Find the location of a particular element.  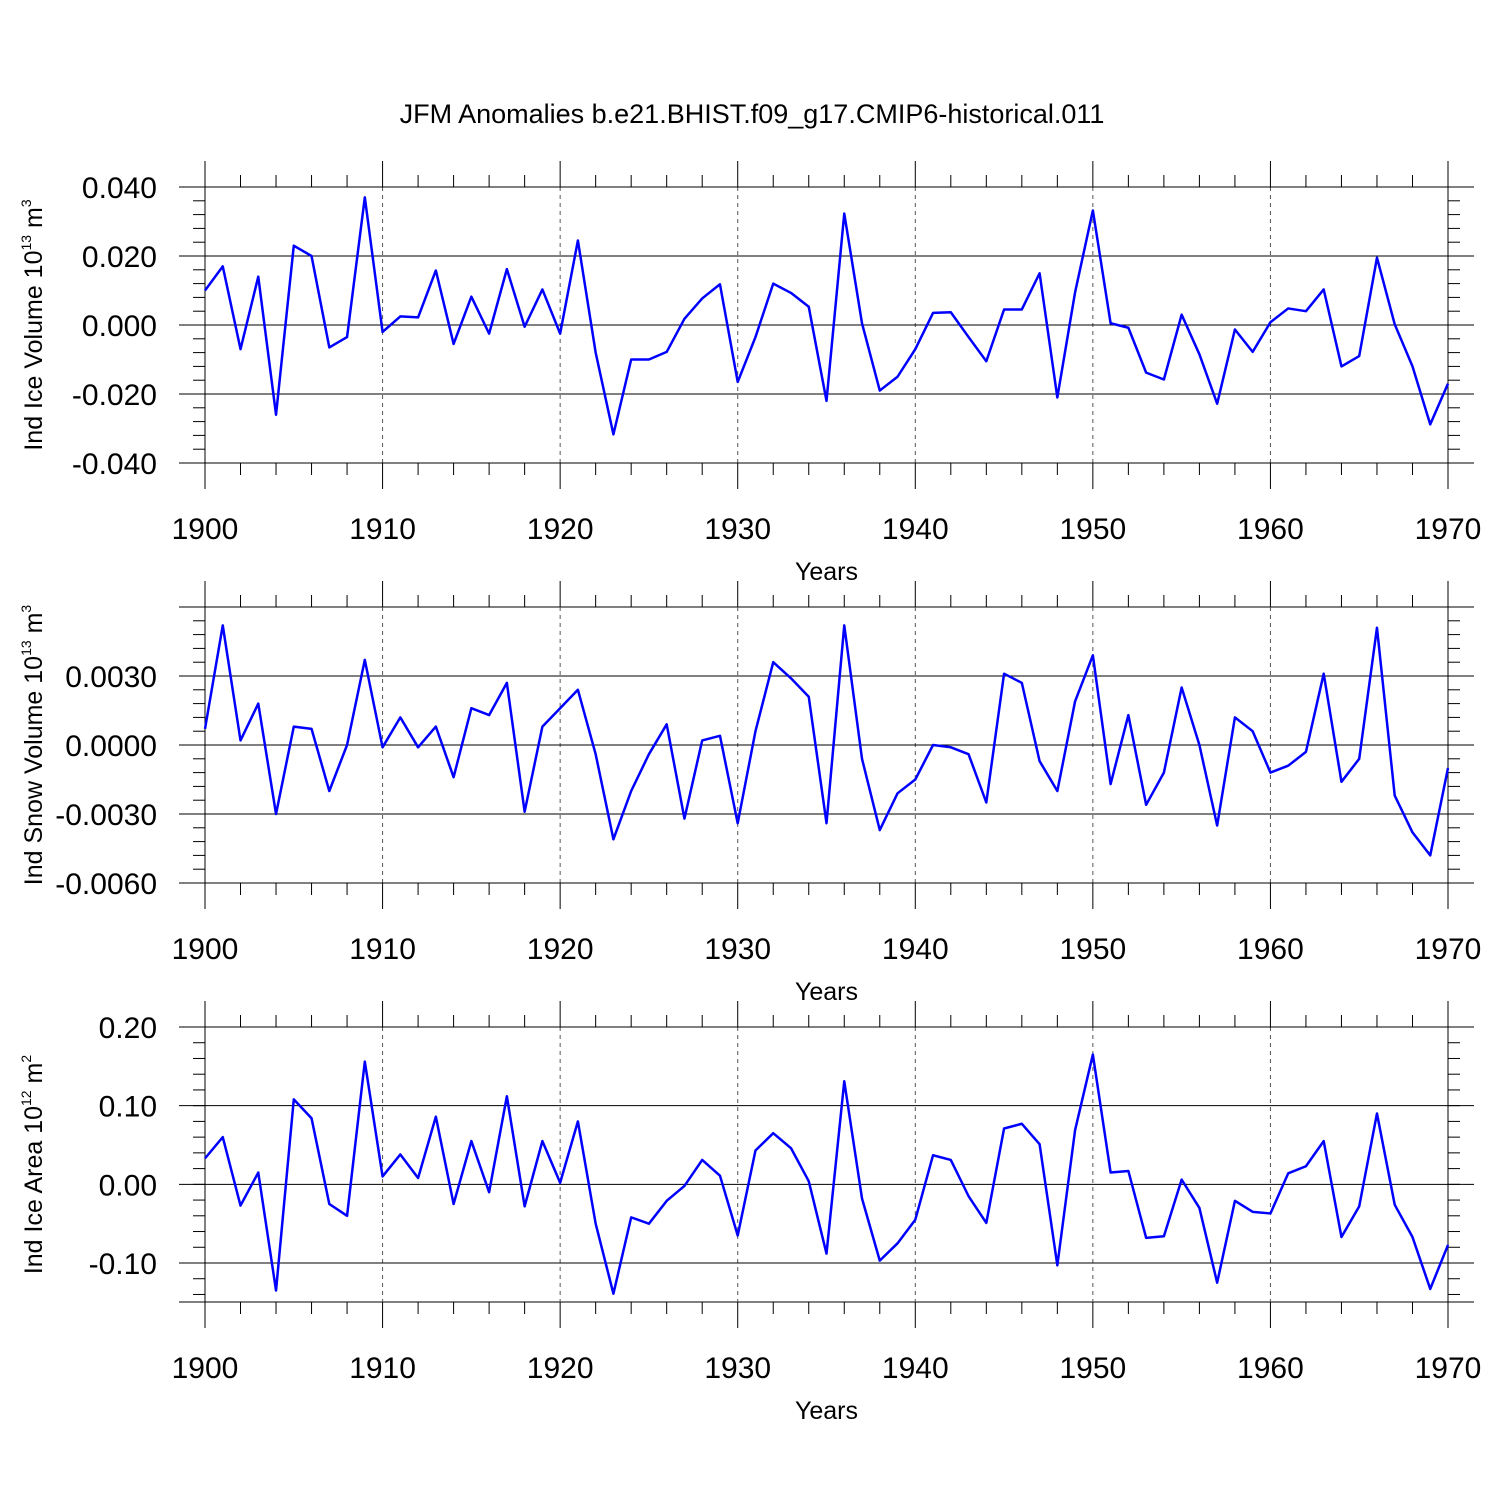

snow-volume-x-axis-label: Years is located at coordinates (826, 992).